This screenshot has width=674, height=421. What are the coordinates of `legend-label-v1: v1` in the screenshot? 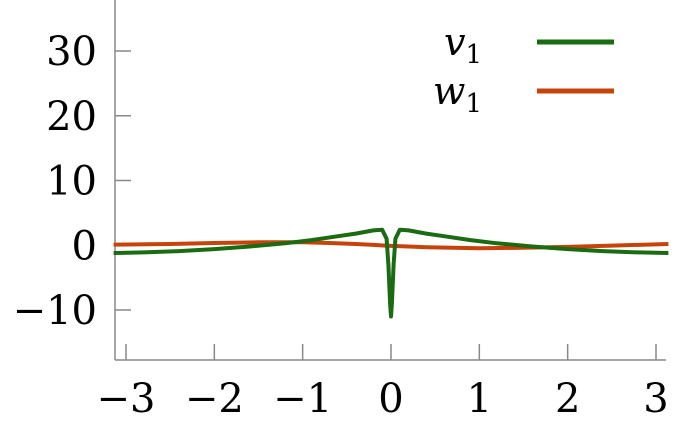 It's located at (463, 45).